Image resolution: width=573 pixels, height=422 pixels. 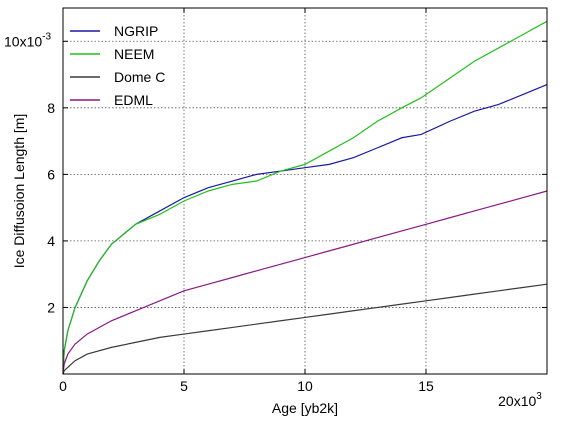 I want to click on x-axis-label: Age [yb2k], so click(x=305, y=408).